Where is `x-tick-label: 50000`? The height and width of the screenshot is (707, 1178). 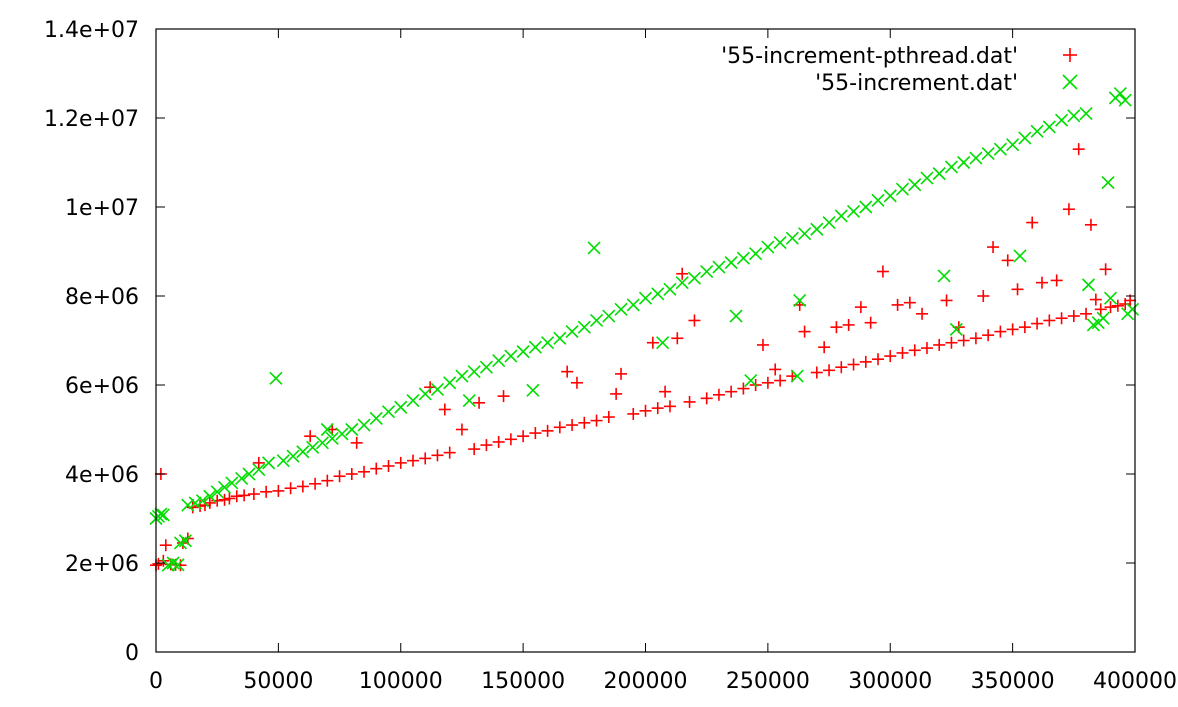
x-tick-label: 50000 is located at coordinates (278, 681).